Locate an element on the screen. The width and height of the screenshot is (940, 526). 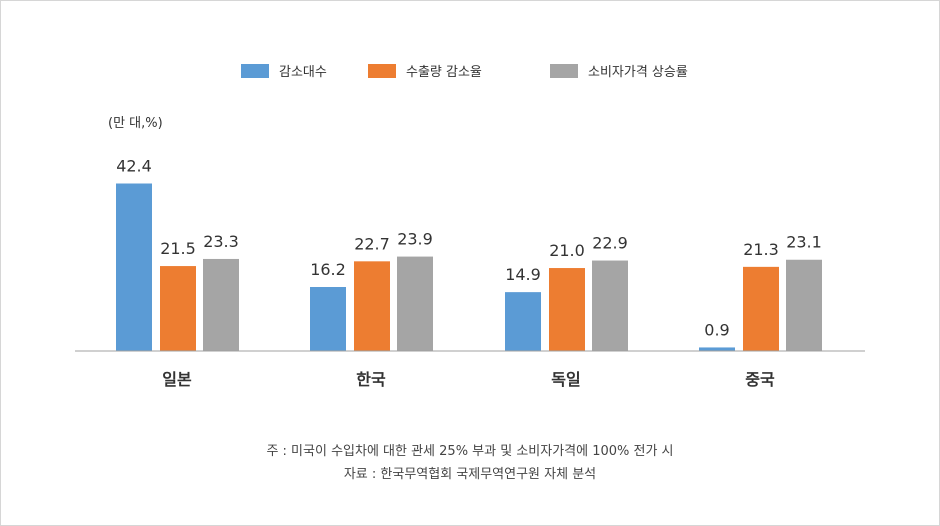
data-label: 14.9 is located at coordinates (523, 274).